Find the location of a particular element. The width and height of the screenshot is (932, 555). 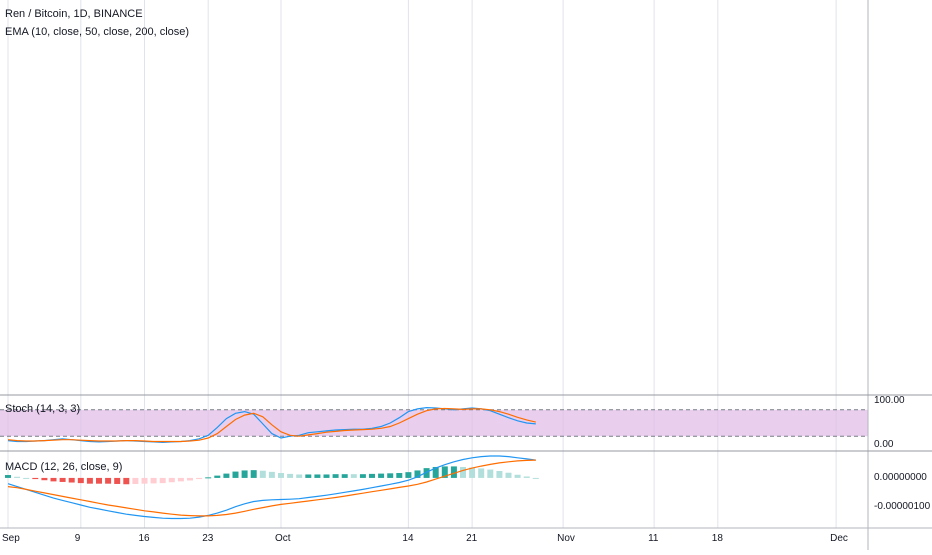

time-tick-label: 11 is located at coordinates (653, 538).